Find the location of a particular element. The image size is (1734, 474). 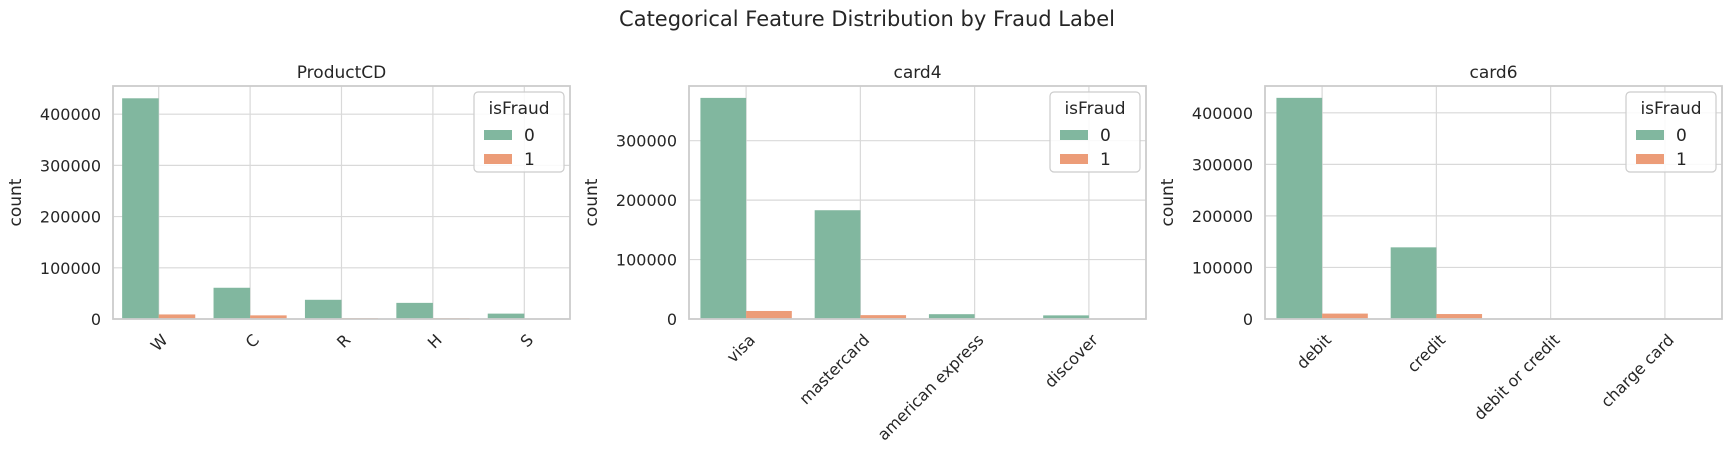

x-tick-label: debit or credit is located at coordinates (1516, 376).